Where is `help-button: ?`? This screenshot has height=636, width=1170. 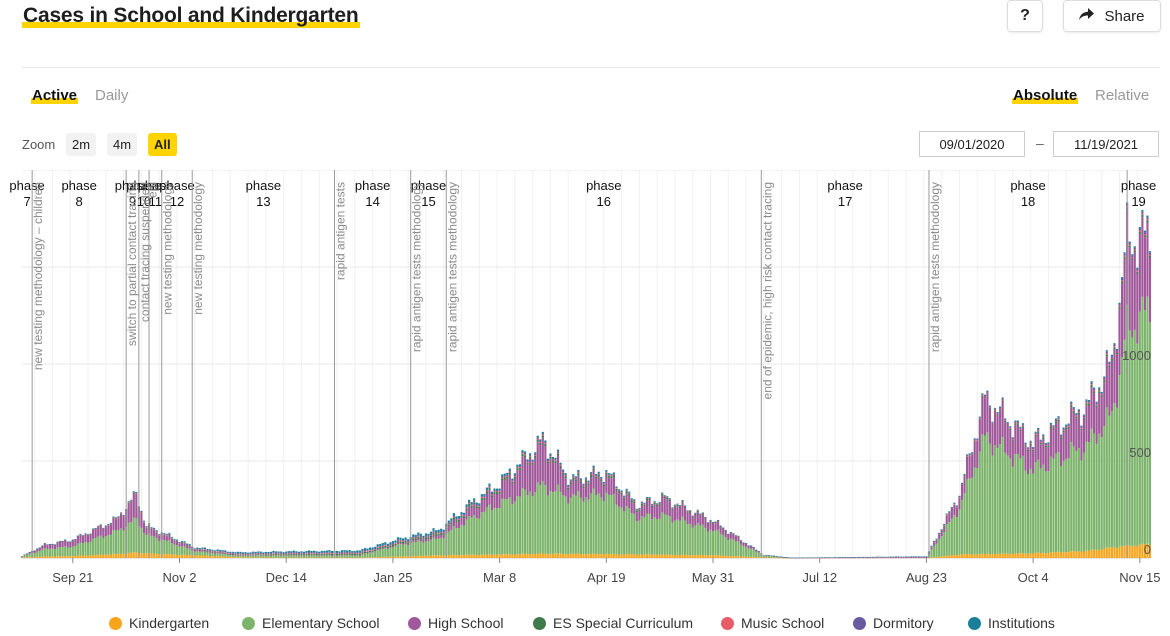
help-button: ? is located at coordinates (1025, 16).